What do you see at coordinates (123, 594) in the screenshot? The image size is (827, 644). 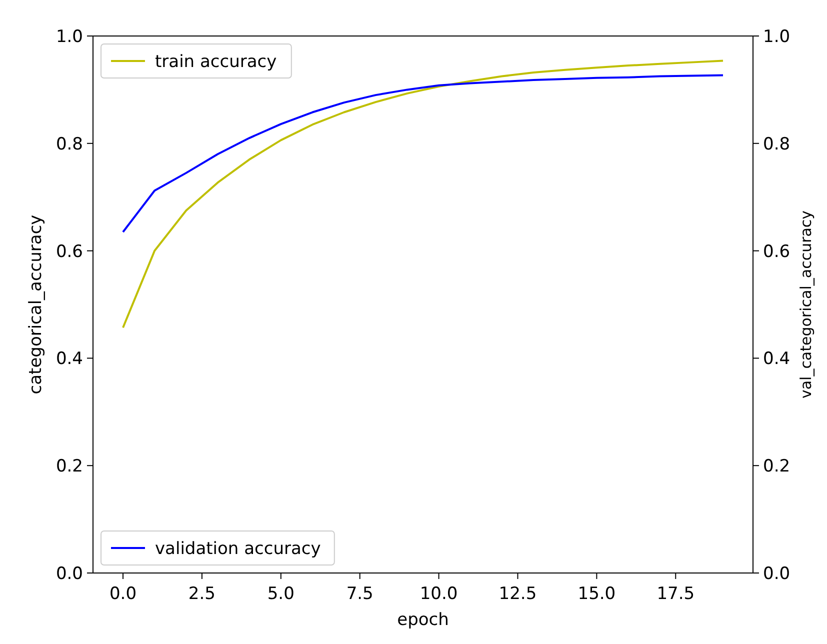 I see `x-tick-label: 0.0` at bounding box center [123, 594].